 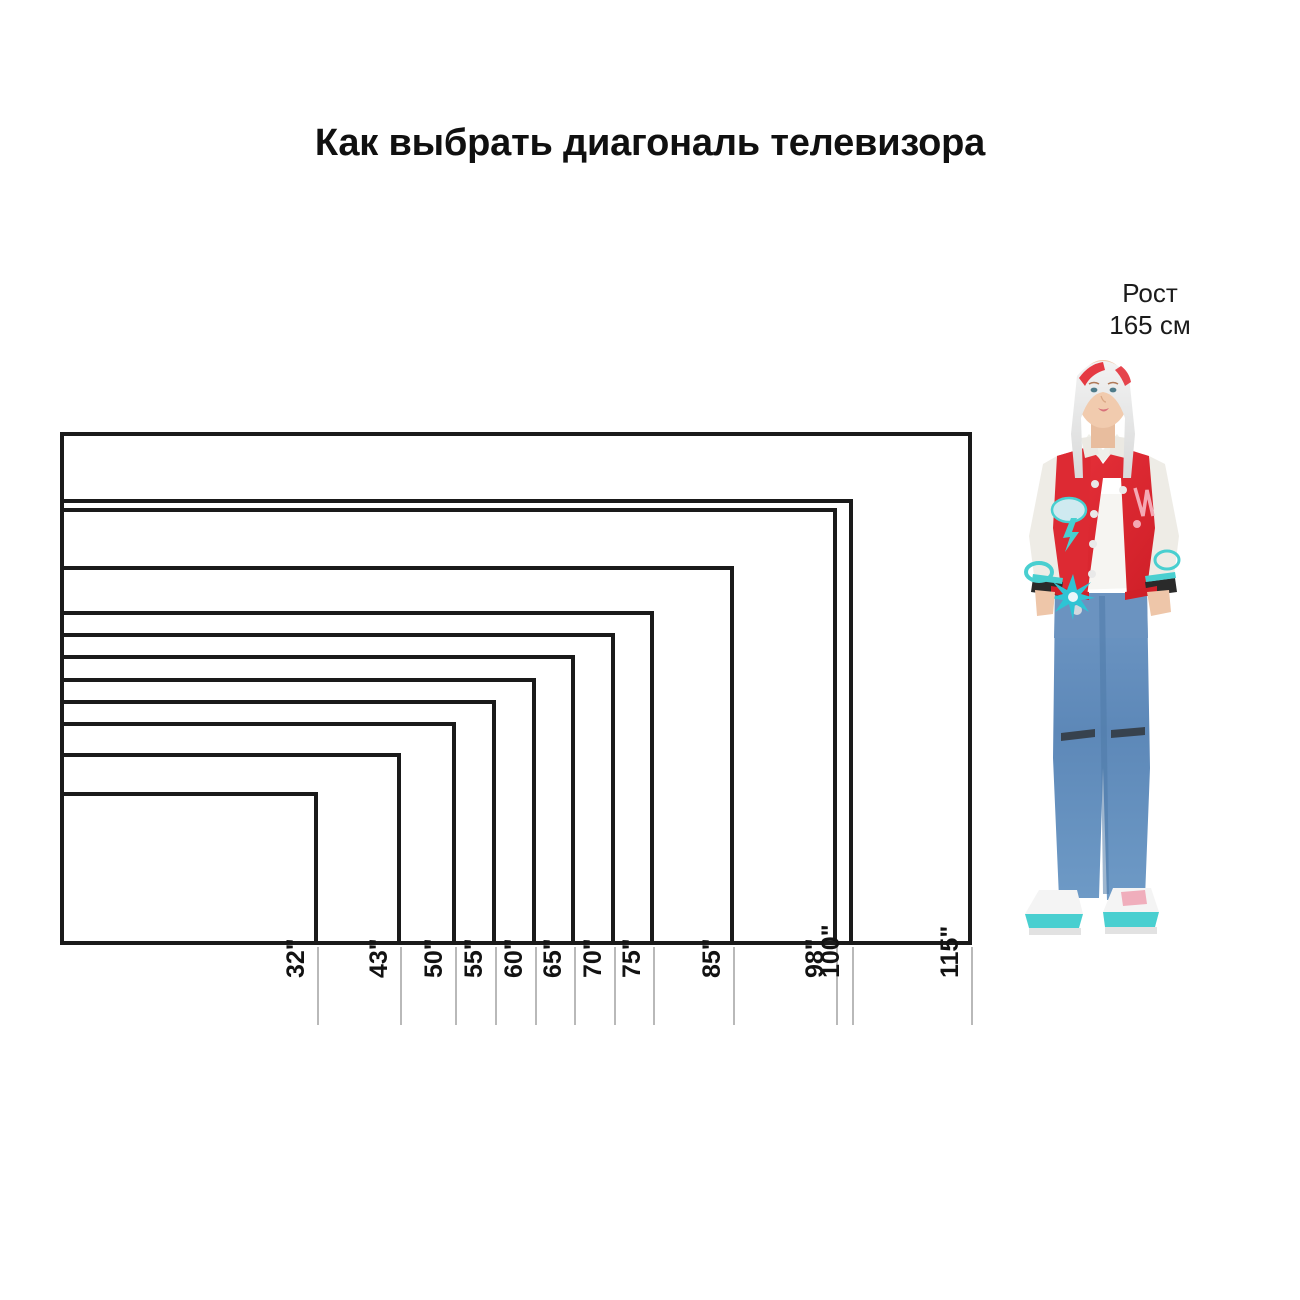 What do you see at coordinates (950, 951) in the screenshot?
I see `size-label-115: 115"` at bounding box center [950, 951].